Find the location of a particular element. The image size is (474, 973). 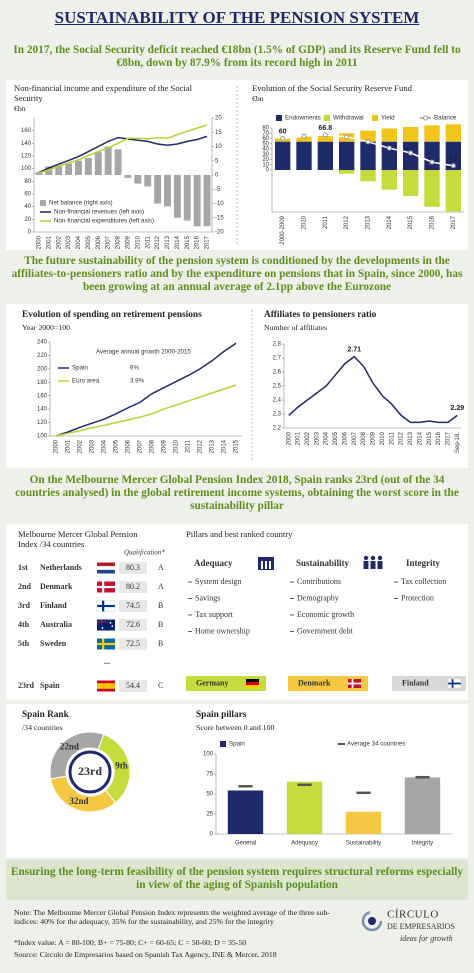

pillar-item: Government debt is located at coordinates (325, 630).